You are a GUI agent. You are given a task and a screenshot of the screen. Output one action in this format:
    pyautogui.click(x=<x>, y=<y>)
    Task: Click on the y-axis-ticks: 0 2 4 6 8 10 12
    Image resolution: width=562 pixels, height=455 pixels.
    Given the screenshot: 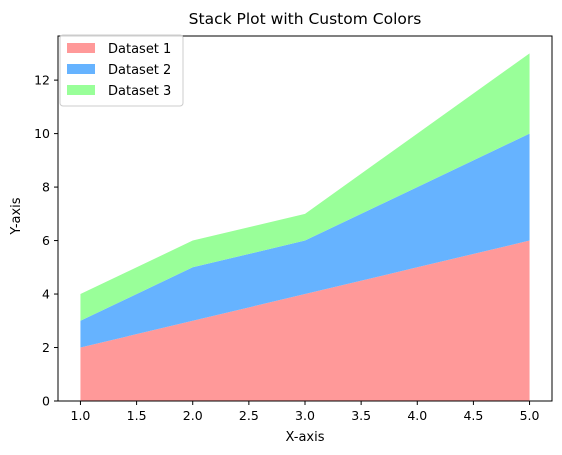 What is the action you would take?
    pyautogui.click(x=46, y=241)
    